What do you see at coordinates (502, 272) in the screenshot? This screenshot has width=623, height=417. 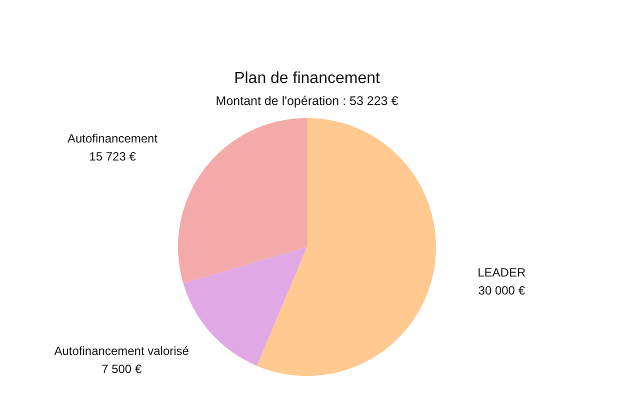 I see `slice-label: LEADER` at bounding box center [502, 272].